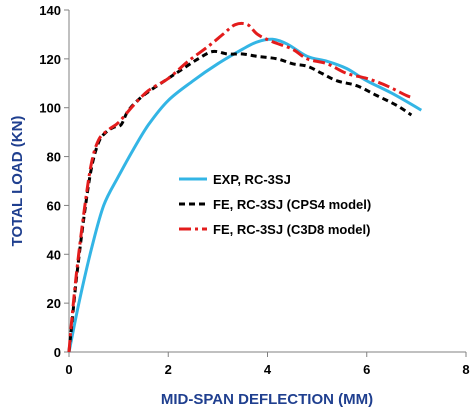 Image resolution: width=474 pixels, height=412 pixels. I want to click on x-tick-label: 0, so click(68, 369).